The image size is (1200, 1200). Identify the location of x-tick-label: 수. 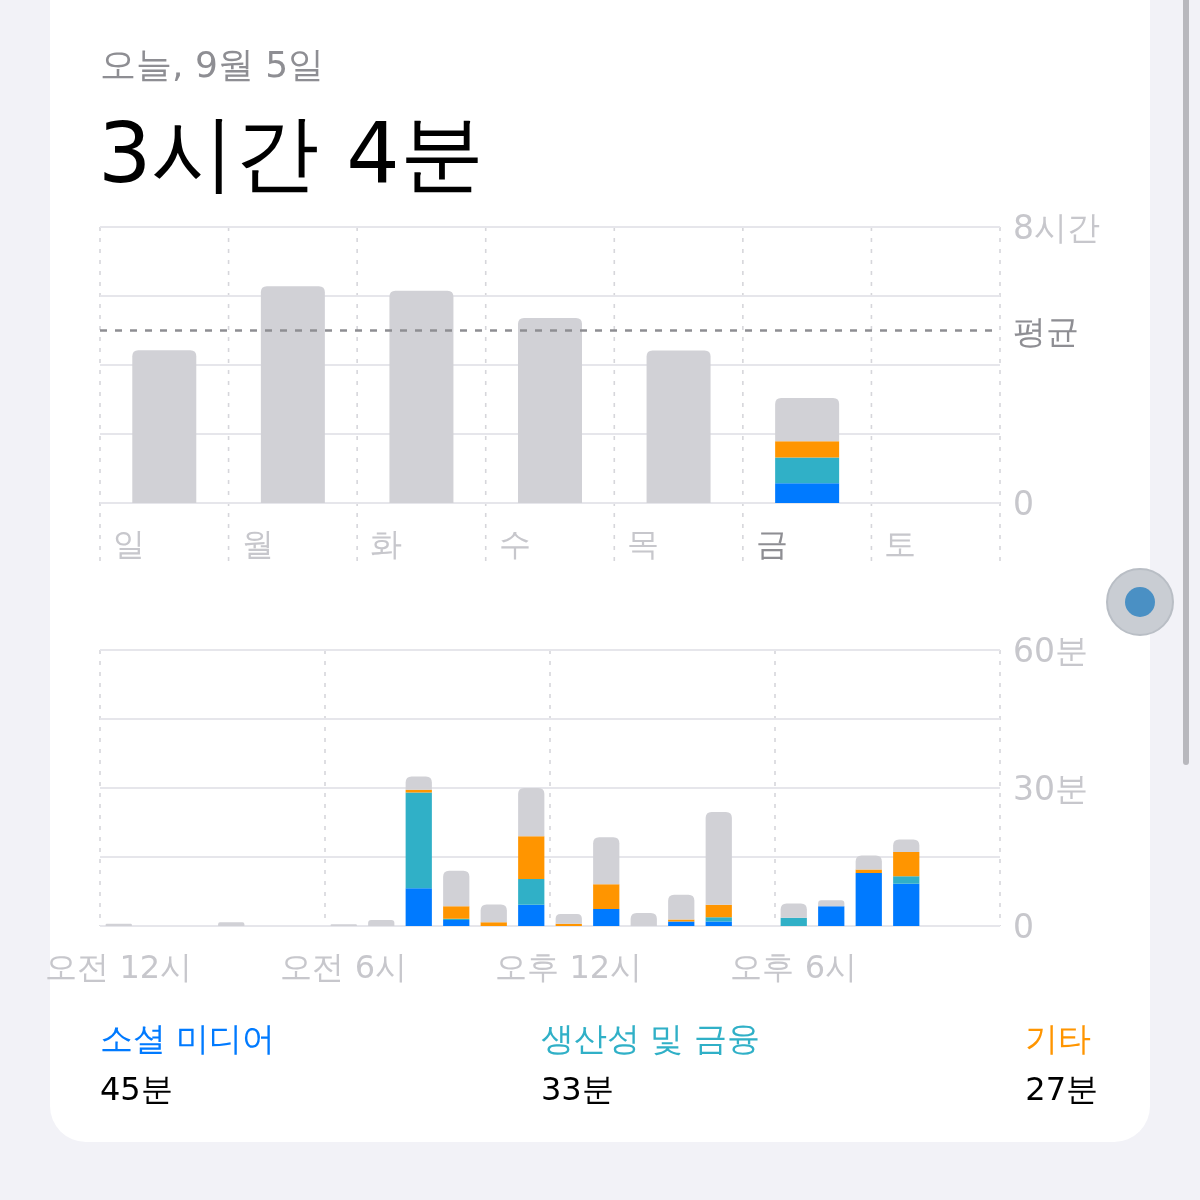
(514, 544).